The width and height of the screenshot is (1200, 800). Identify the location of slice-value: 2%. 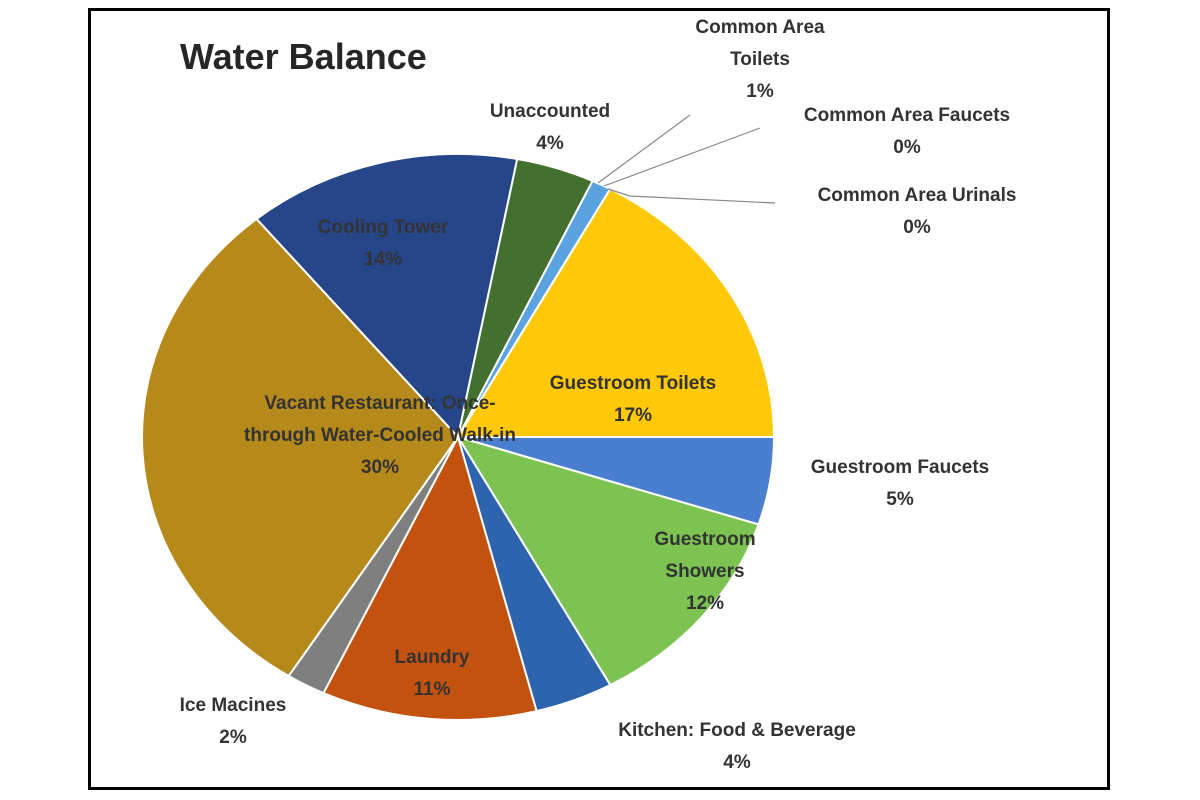
(233, 737).